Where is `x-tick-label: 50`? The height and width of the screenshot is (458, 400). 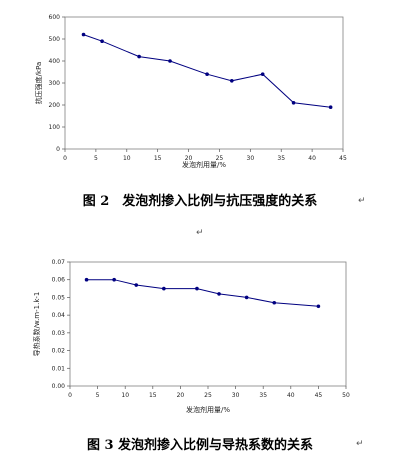 x-tick-label: 50 is located at coordinates (346, 395).